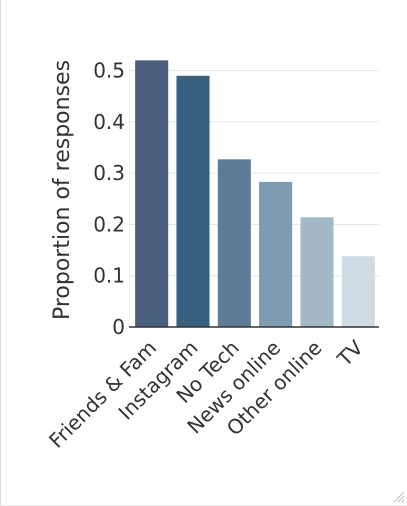 The image size is (407, 506). I want to click on resize-grip-icon, so click(399, 497).